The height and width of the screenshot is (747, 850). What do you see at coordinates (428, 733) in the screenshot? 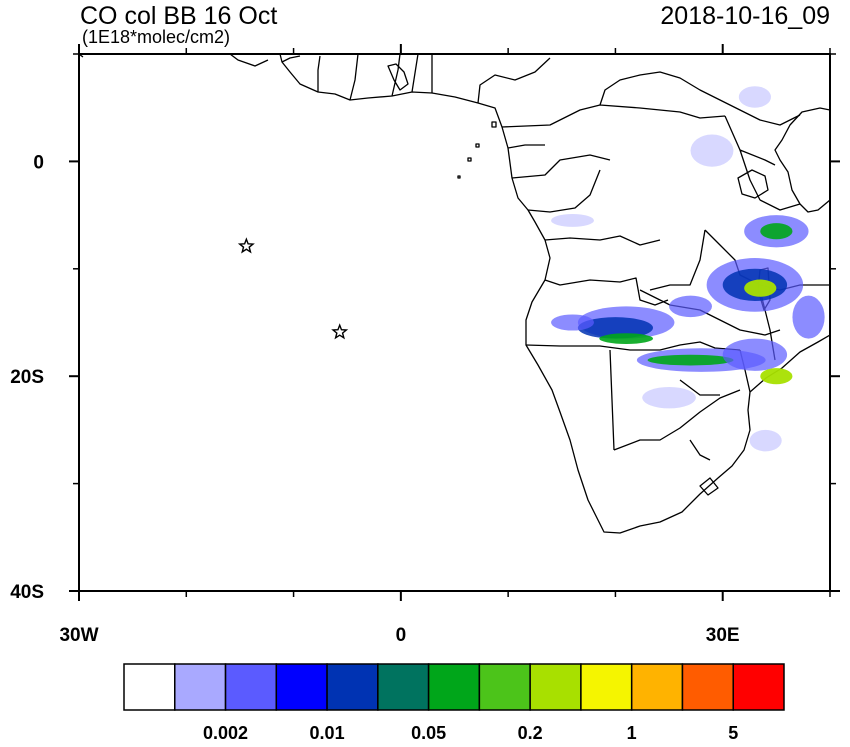
I see `colorbar-label: 0.05` at bounding box center [428, 733].